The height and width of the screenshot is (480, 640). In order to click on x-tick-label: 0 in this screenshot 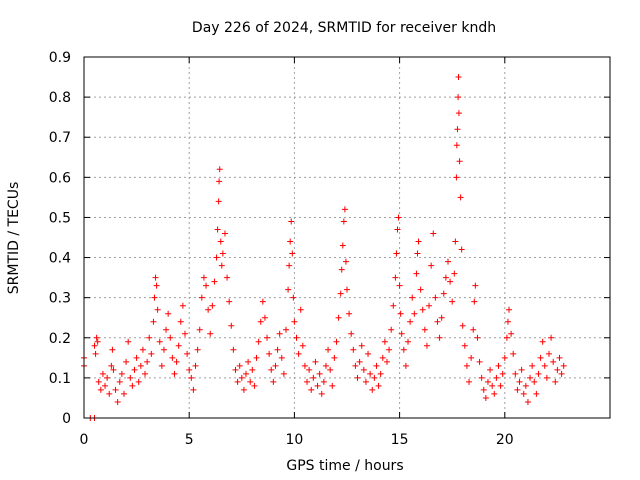, I will do `click(84, 440)`.